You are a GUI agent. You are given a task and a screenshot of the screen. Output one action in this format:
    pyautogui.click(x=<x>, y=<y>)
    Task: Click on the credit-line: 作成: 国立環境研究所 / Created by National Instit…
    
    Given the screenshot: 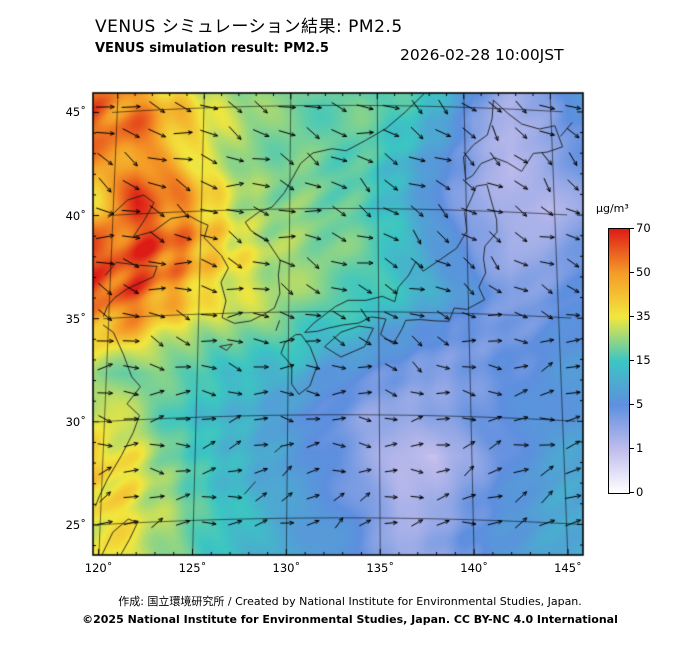 What is the action you would take?
    pyautogui.click(x=350, y=601)
    